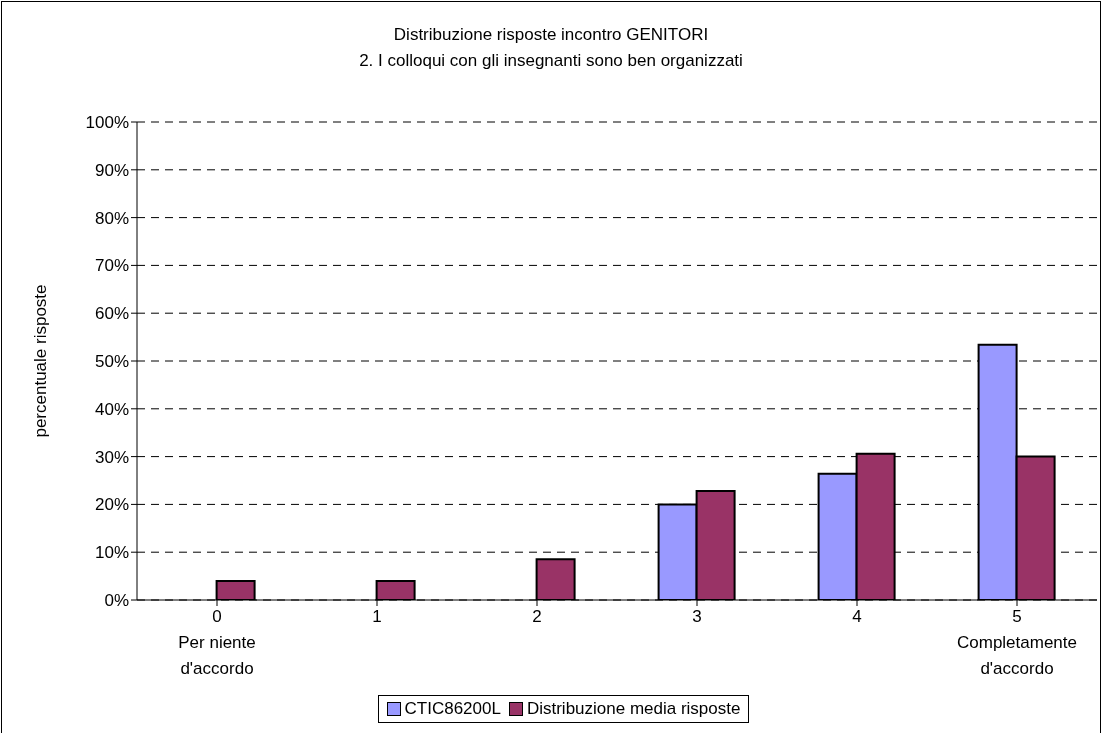 The image size is (1102, 733). Describe the element at coordinates (377, 616) in the screenshot. I see `x-tick-label: 1` at that location.